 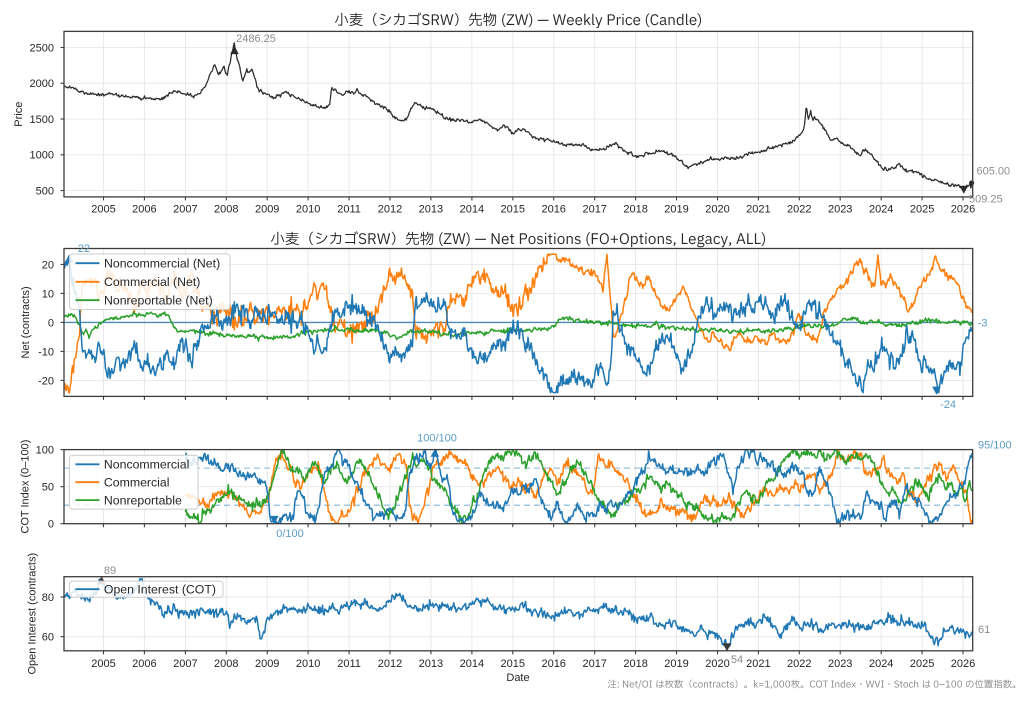 What do you see at coordinates (42, 156) in the screenshot?
I see `svg-text: 1000` at bounding box center [42, 156].